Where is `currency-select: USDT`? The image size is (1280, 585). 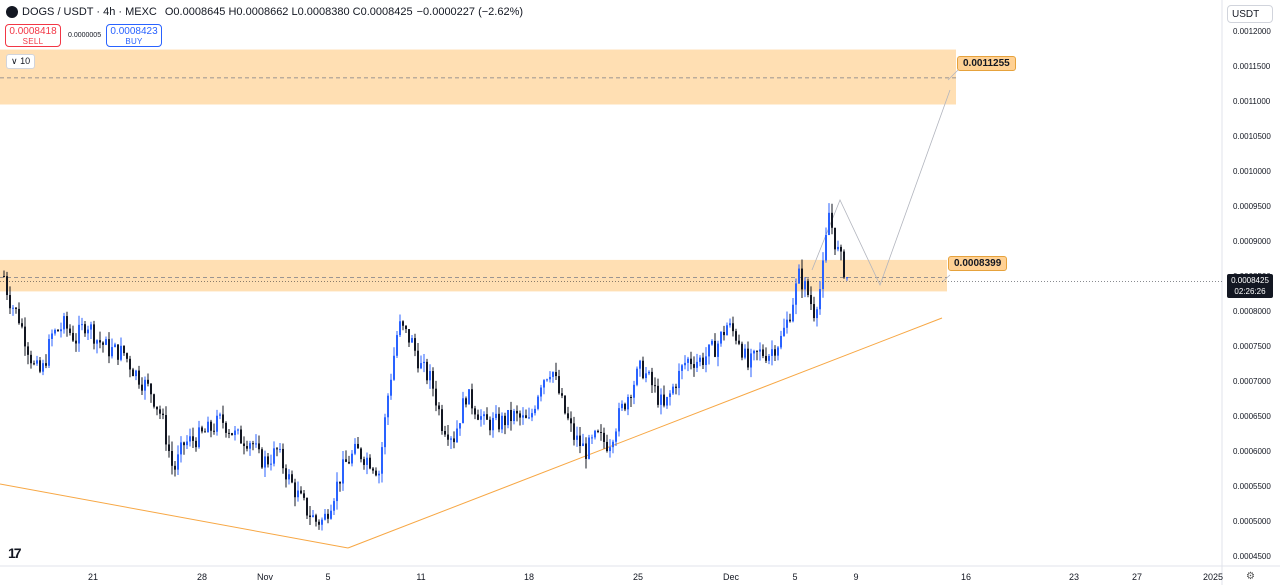 currency-select: USDT is located at coordinates (1250, 14).